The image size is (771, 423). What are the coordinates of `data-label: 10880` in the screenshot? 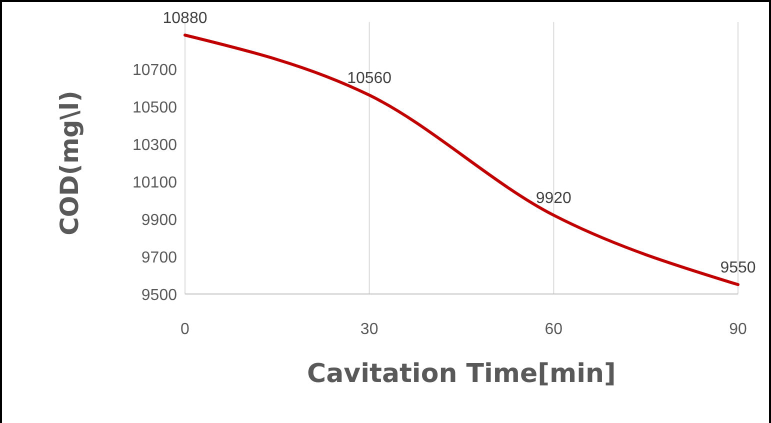 It's located at (185, 19).